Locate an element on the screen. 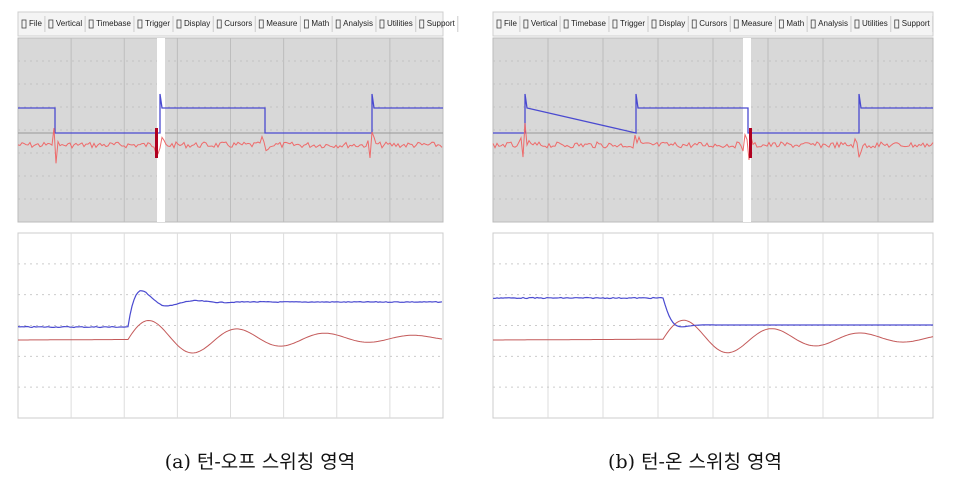 Image resolution: width=953 pixels, height=482 pixels. menu-bar is located at coordinates (713, 24).